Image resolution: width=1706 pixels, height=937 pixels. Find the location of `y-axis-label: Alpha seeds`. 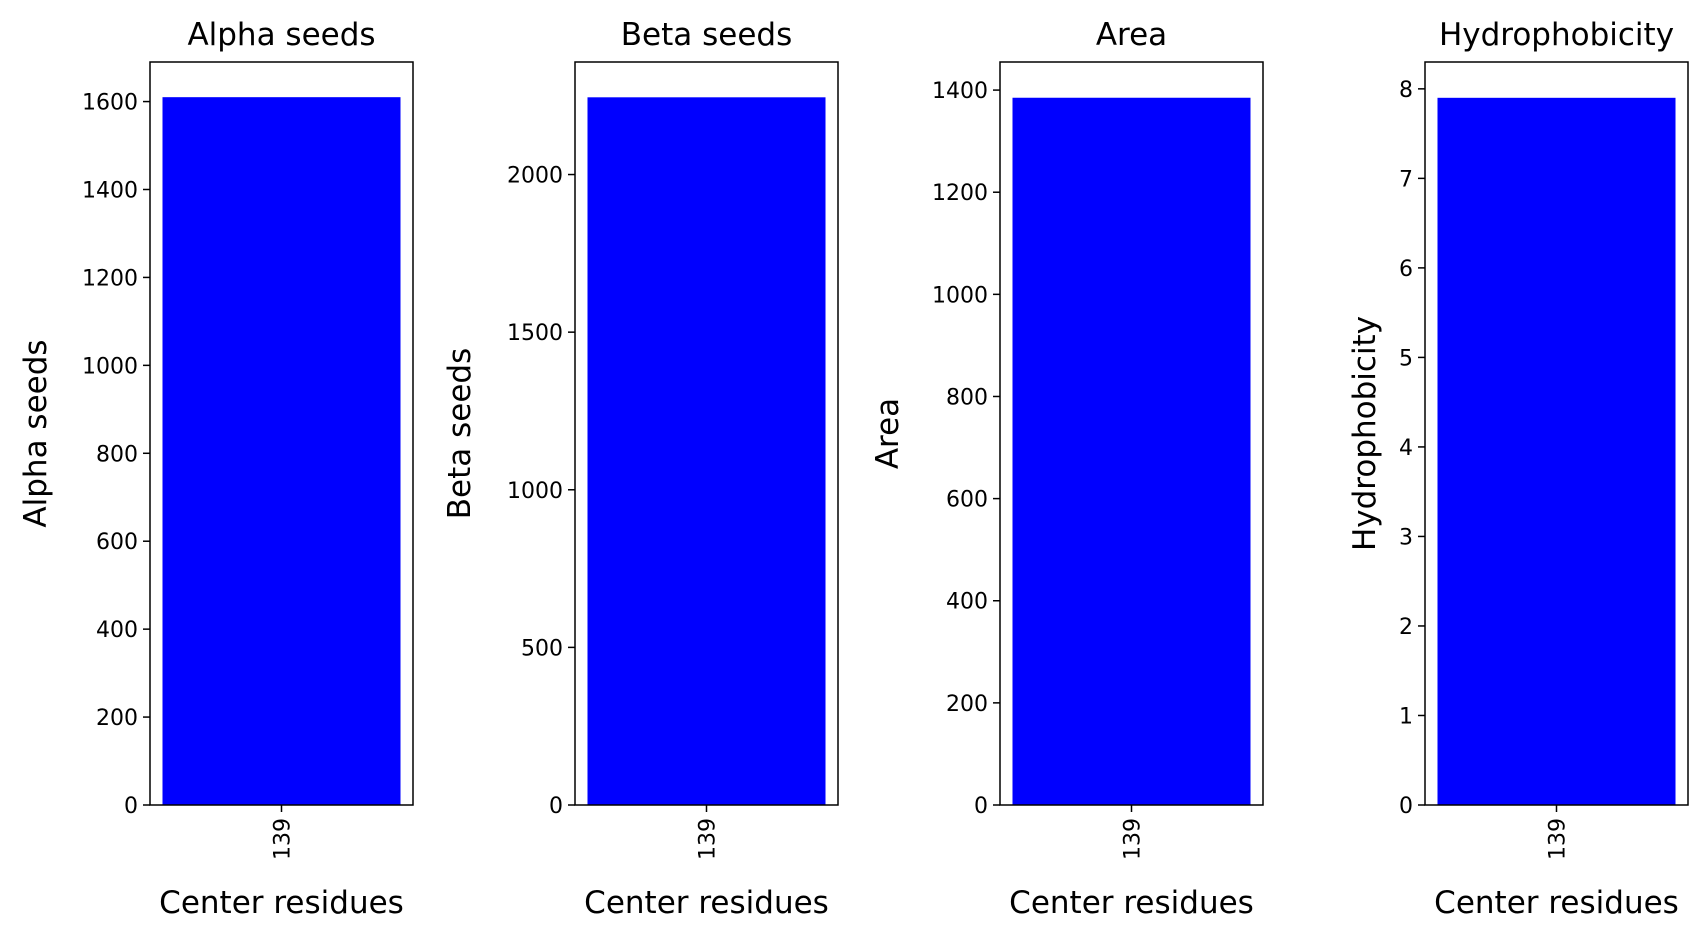

y-axis-label: Alpha seeds is located at coordinates (36, 433).